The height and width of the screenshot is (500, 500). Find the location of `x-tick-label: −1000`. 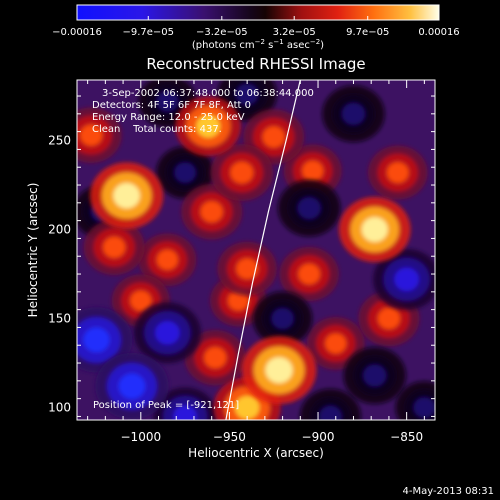

x-tick-label: −1000 is located at coordinates (141, 437).